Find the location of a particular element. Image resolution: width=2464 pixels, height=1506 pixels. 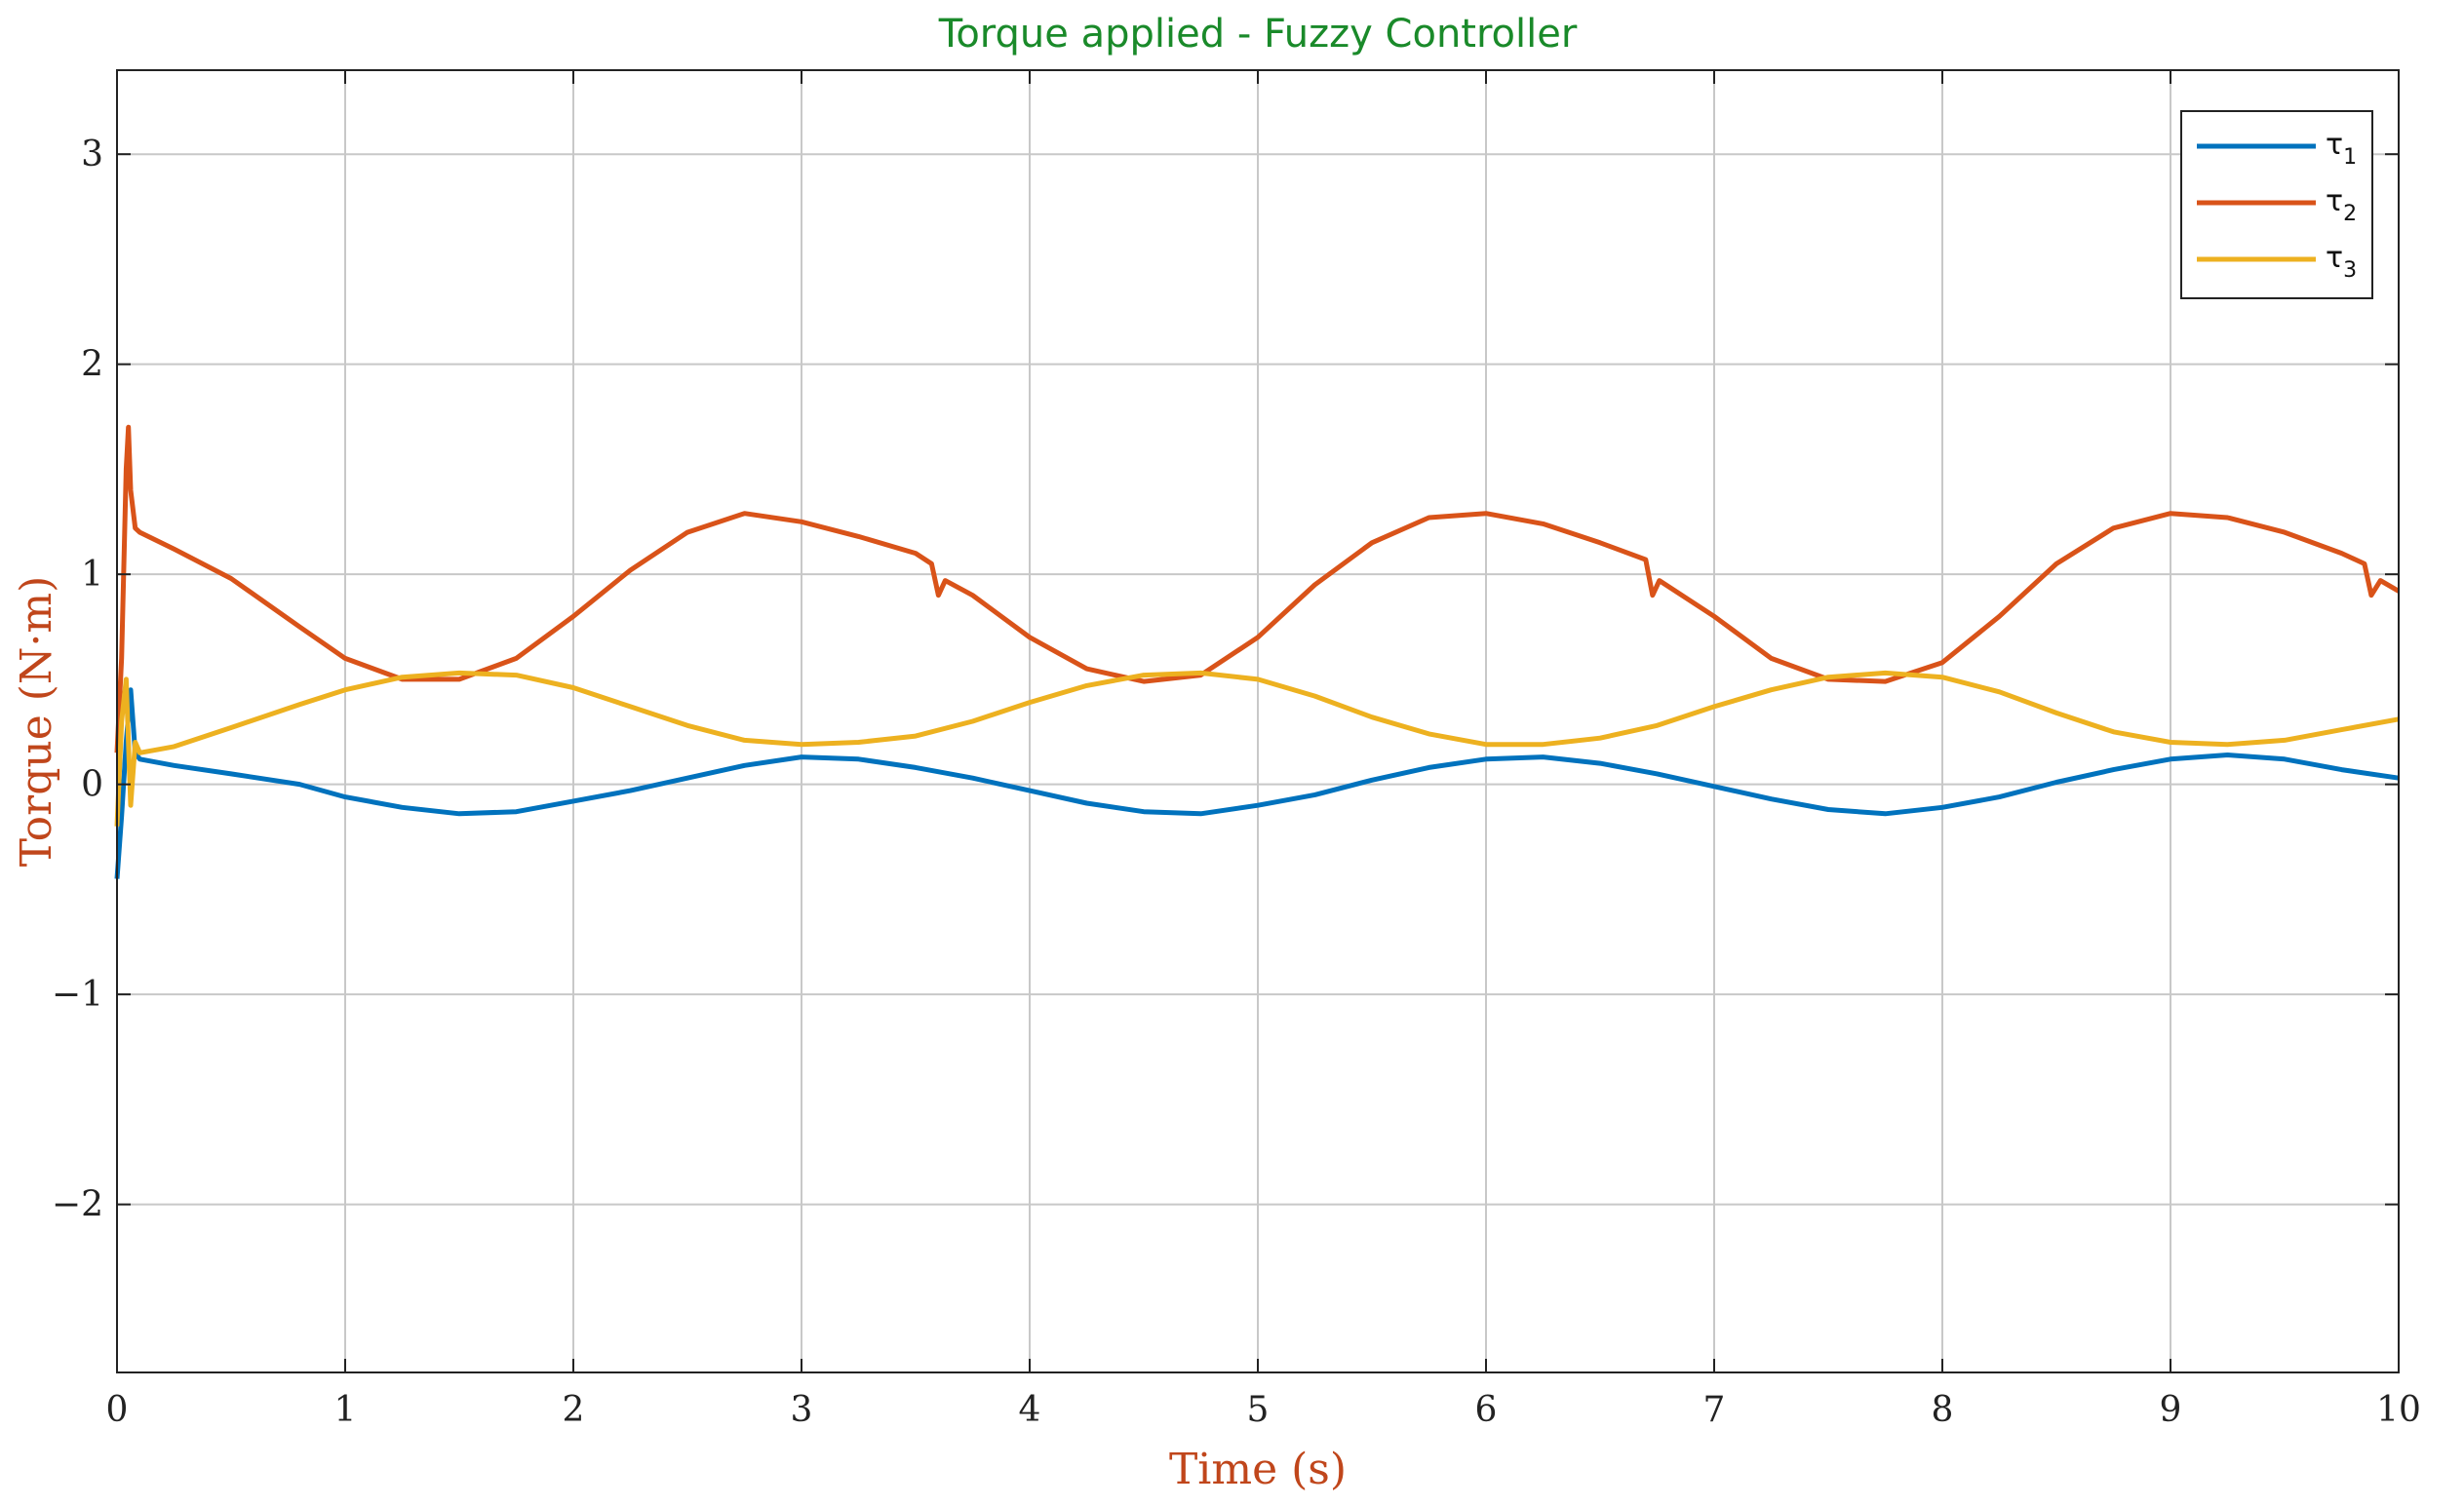

y-axis-label: Torque (N·m) is located at coordinates (37, 722).